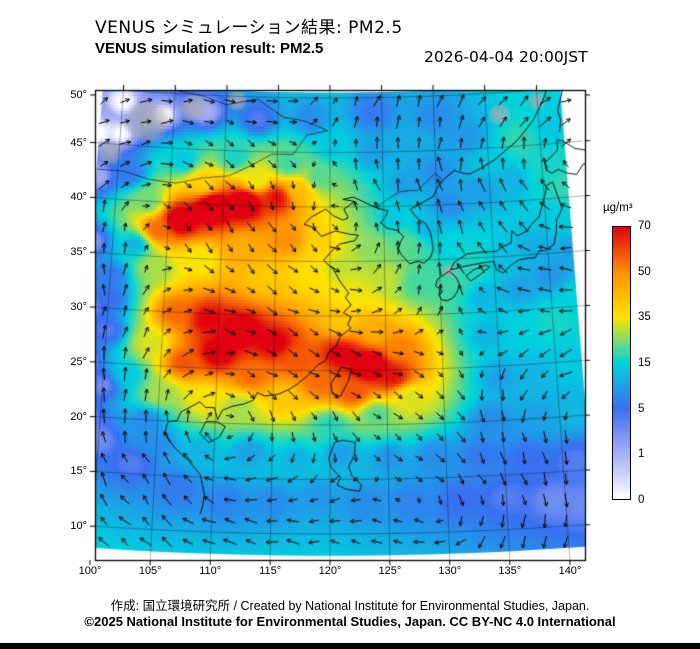 The image size is (700, 649). Describe the element at coordinates (249, 28) in the screenshot. I see `page-title-japanese: VENUS シミュレーション結果: PM2.5` at that location.